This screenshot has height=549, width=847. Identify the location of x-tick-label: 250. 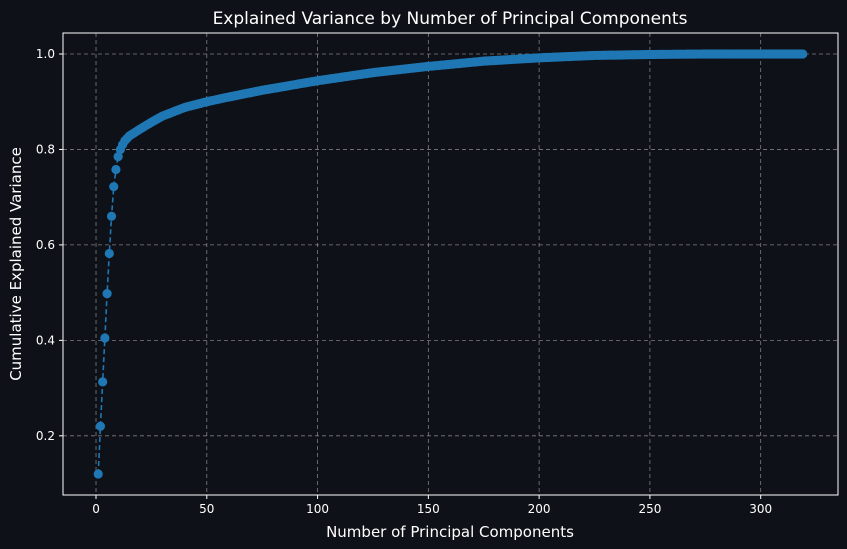
(649, 509).